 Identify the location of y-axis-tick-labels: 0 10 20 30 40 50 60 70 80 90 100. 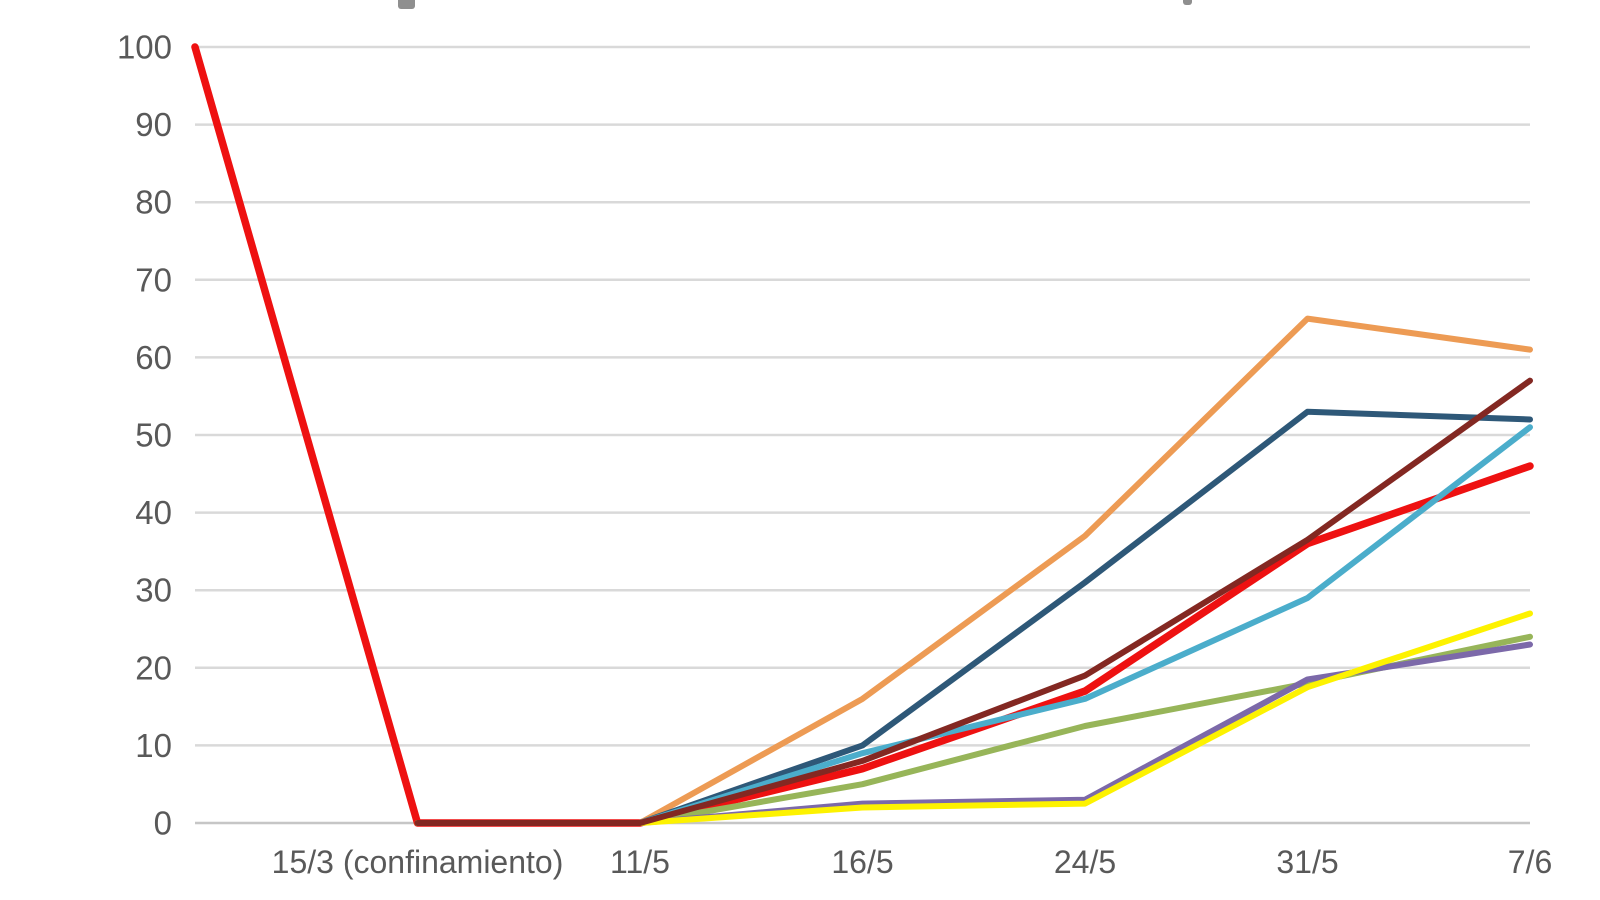
(144, 435).